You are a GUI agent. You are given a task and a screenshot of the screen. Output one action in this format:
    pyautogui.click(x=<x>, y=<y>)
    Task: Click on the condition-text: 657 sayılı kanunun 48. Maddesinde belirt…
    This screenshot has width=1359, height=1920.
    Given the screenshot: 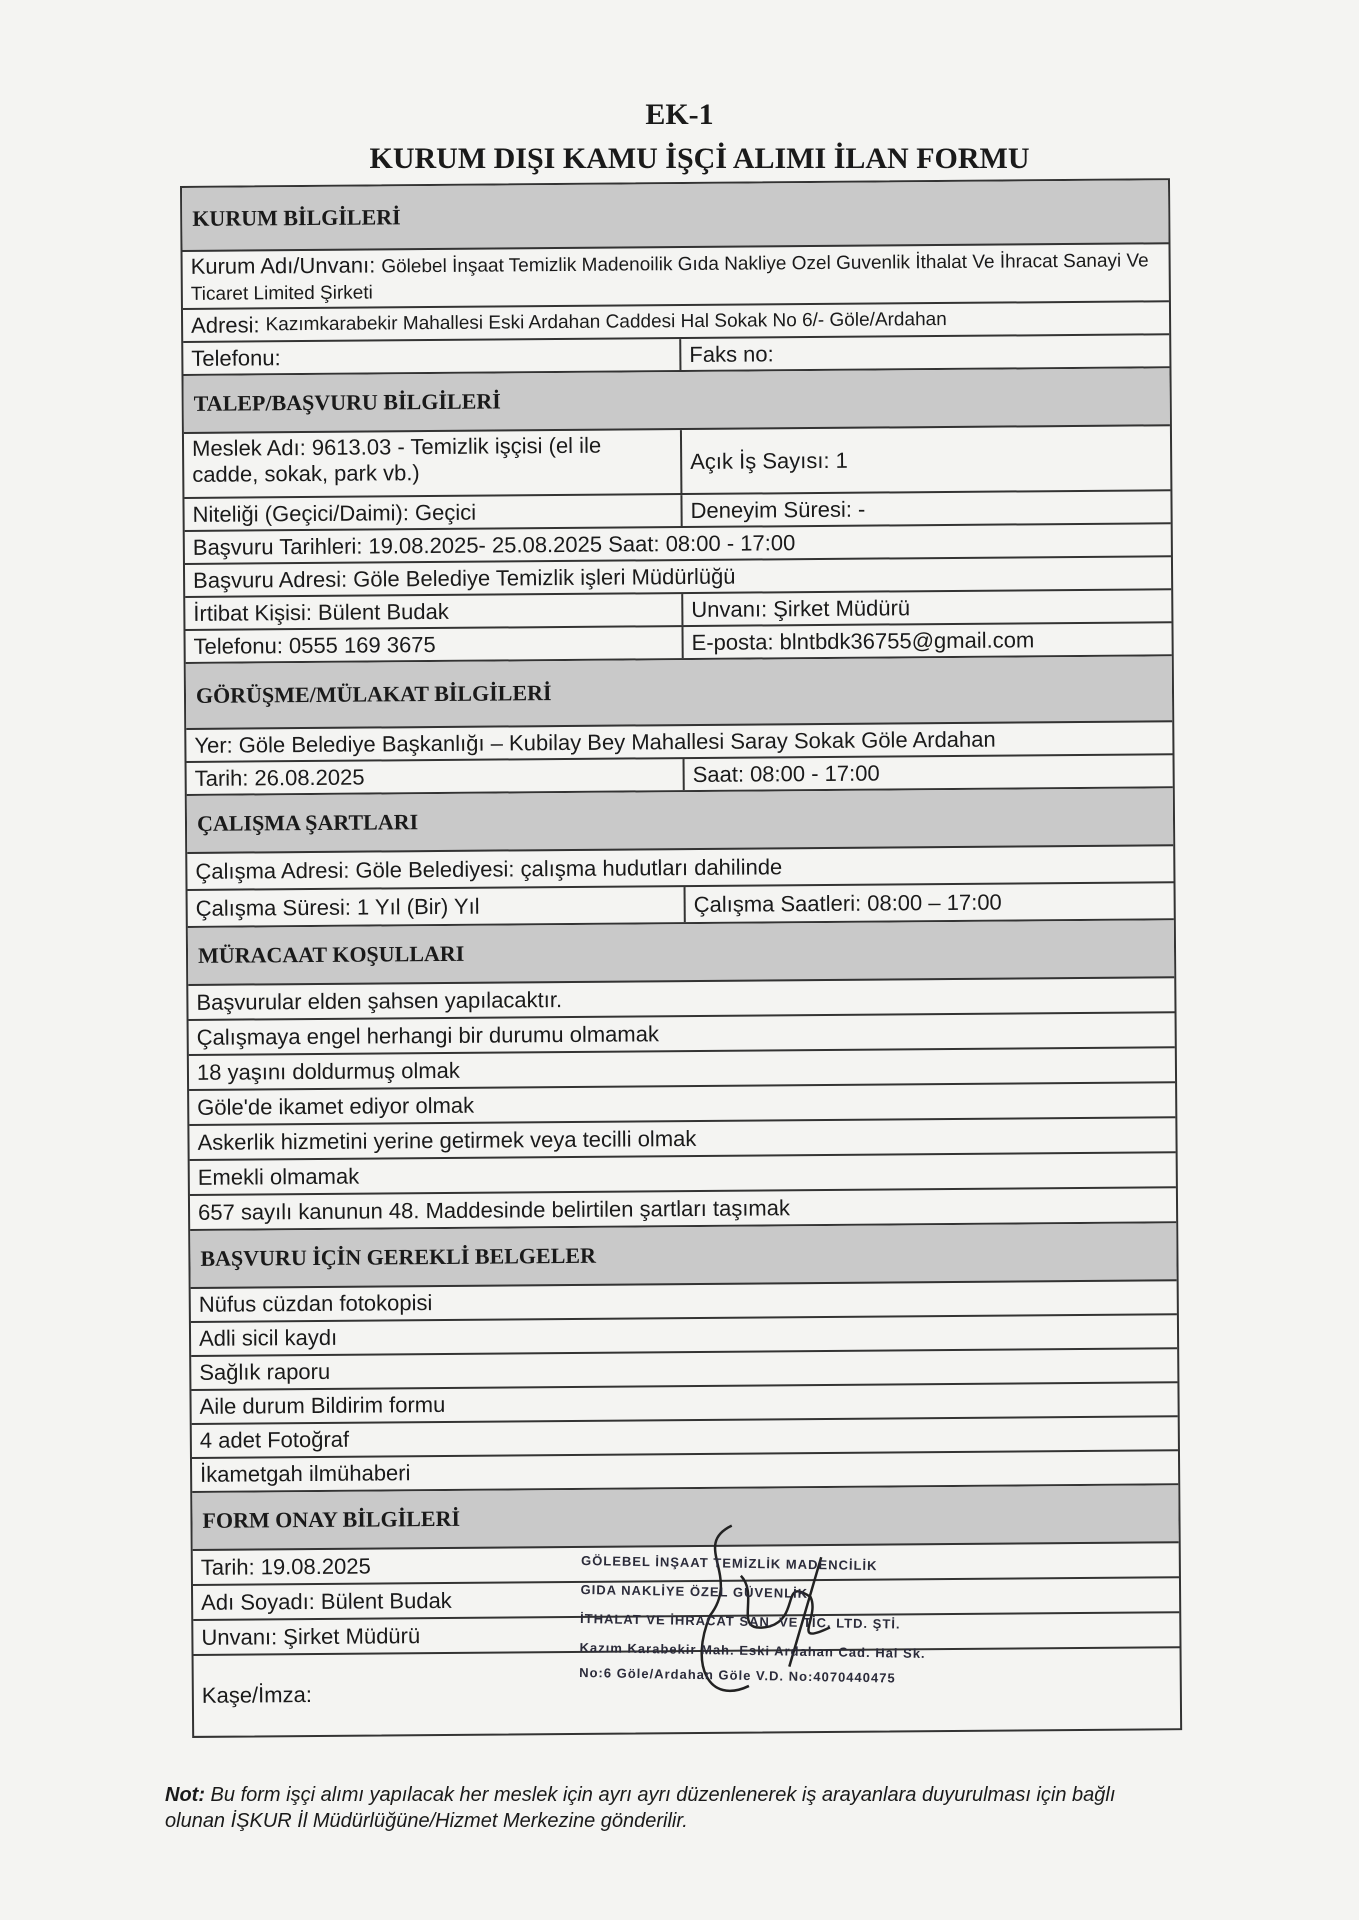 What is the action you would take?
    pyautogui.click(x=494, y=1209)
    